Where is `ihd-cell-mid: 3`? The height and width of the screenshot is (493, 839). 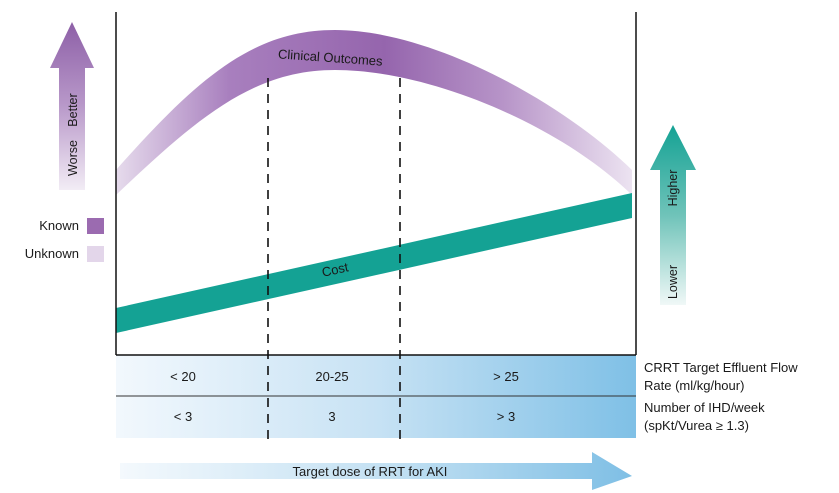
ihd-cell-mid: 3 is located at coordinates (331, 416).